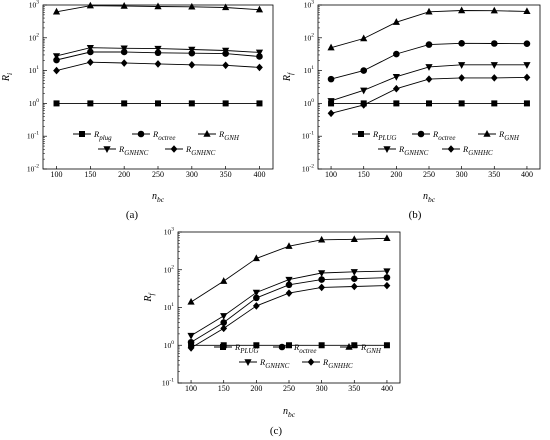  What do you see at coordinates (226, 174) in the screenshot?
I see `x-tick-label: 350` at bounding box center [226, 174].